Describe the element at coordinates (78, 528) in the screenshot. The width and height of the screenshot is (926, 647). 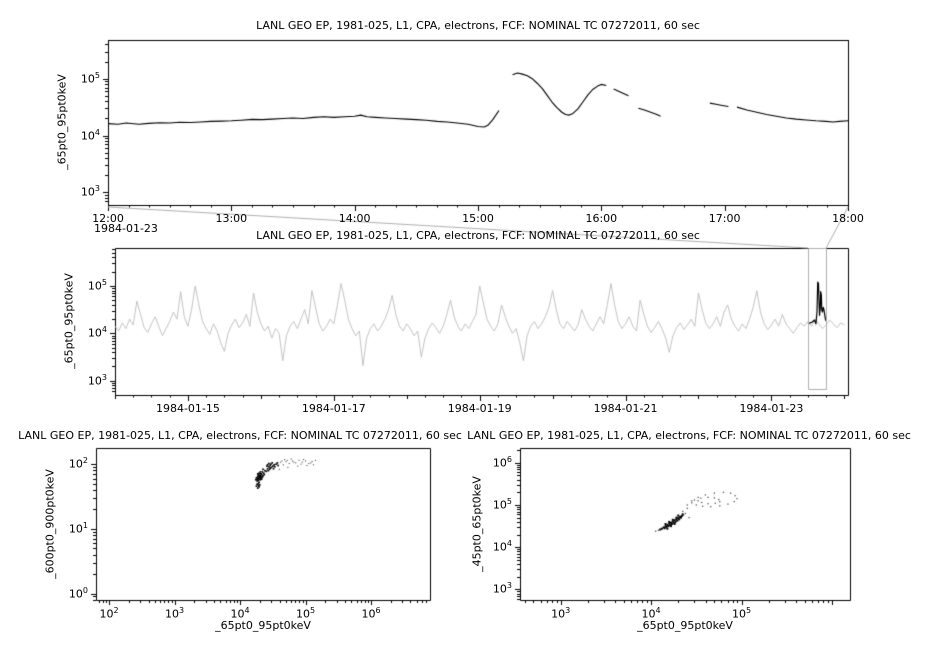
I see `y-tick-label: 10¹` at that location.